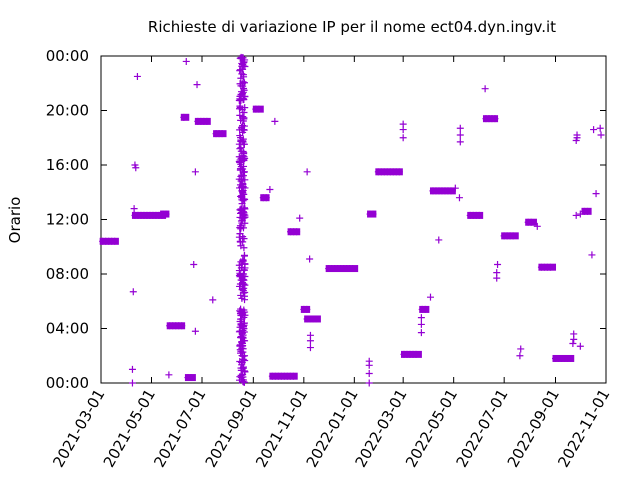 Image resolution: width=640 pixels, height=480 pixels. What do you see at coordinates (231, 428) in the screenshot?
I see `x-tick-label: 2021-09-01` at bounding box center [231, 428].